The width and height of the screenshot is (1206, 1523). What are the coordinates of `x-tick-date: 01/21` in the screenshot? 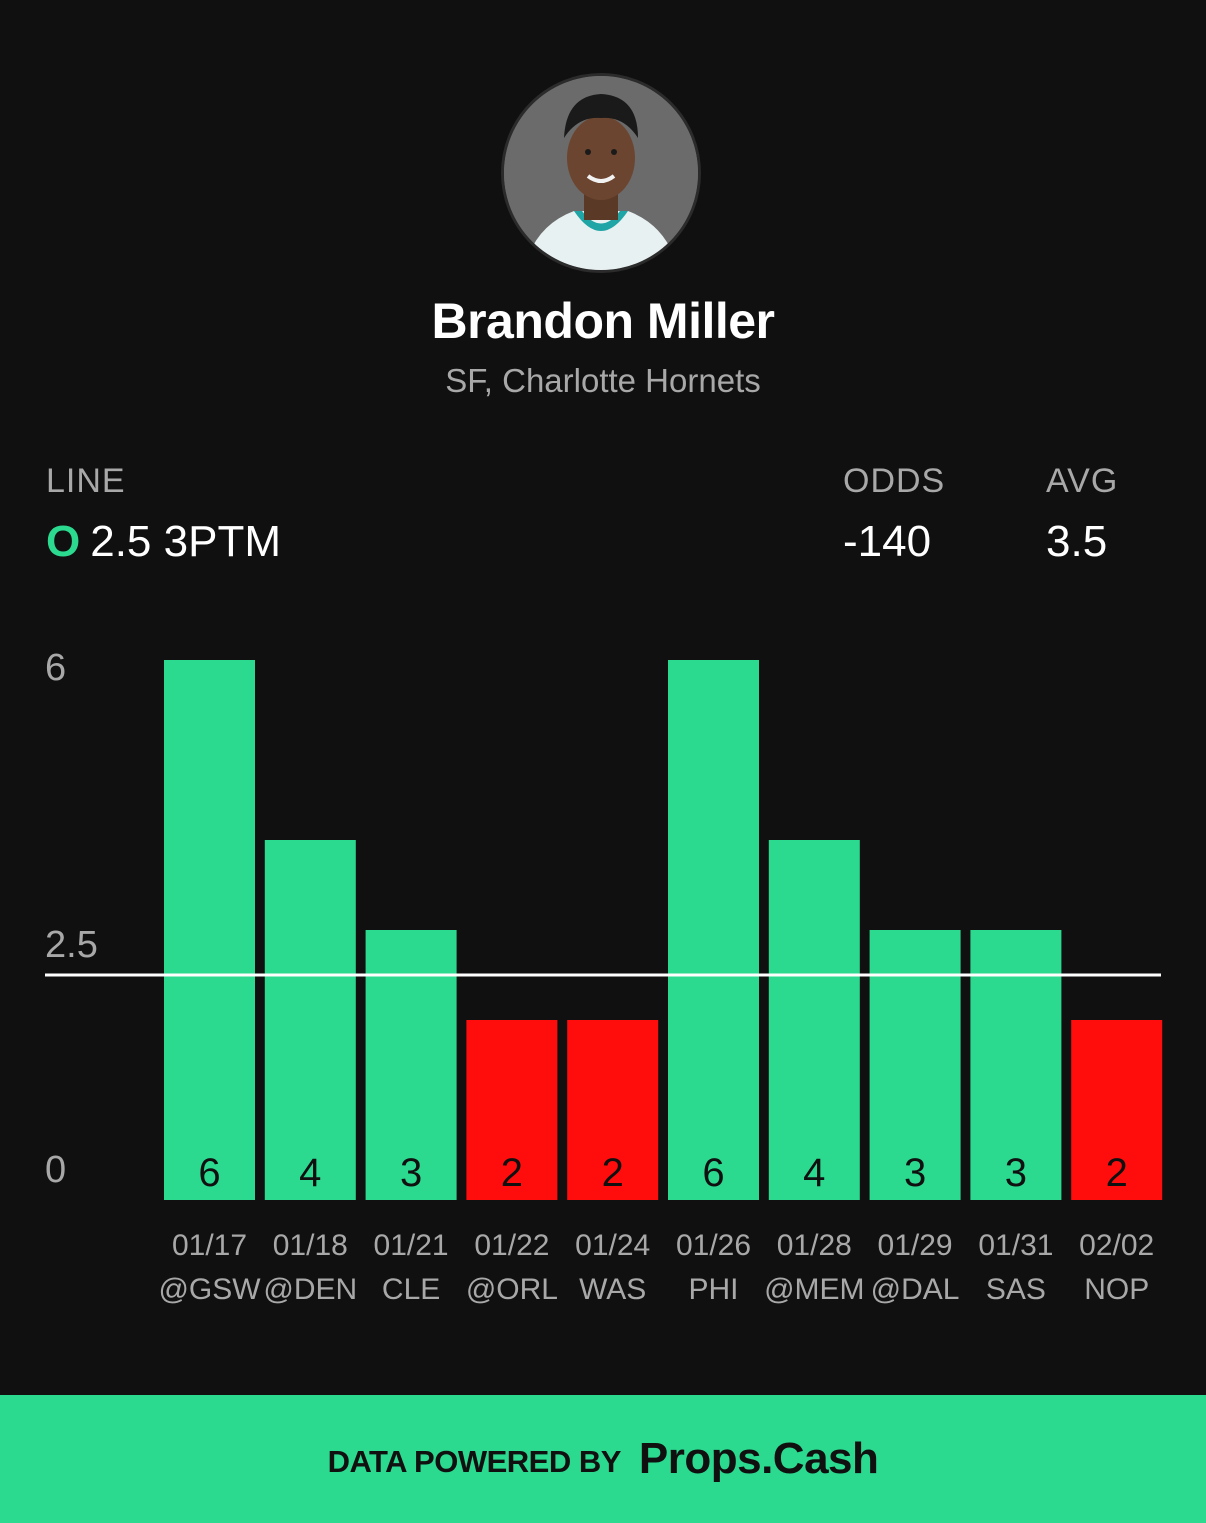 It's located at (411, 1245).